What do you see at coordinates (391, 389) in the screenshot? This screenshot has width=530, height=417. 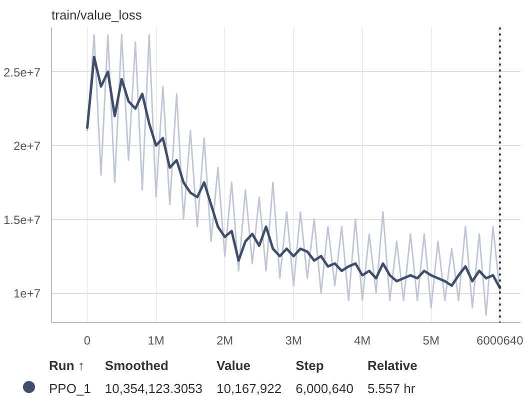 I see `text: 5.557 hr` at bounding box center [391, 389].